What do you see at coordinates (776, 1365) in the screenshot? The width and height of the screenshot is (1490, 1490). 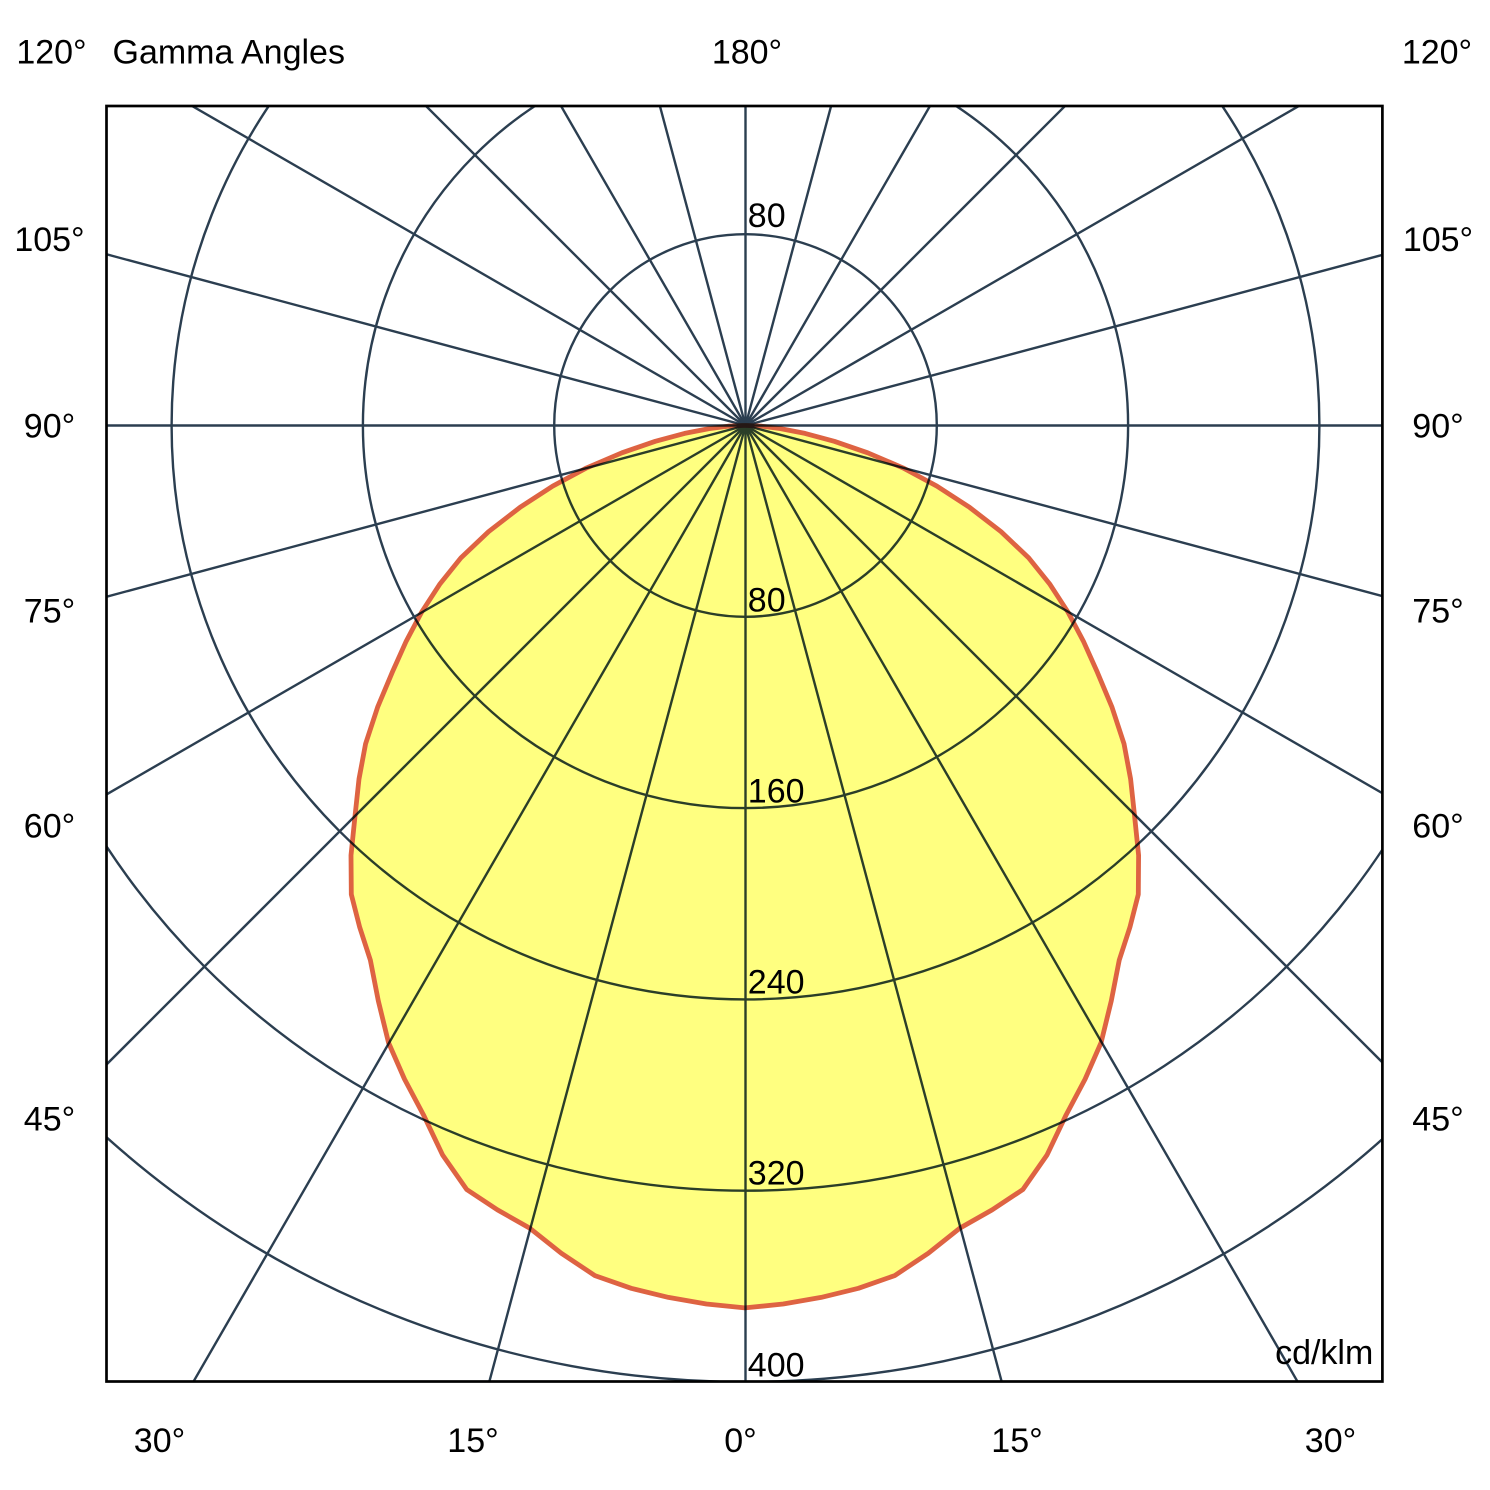 I see `svg-text: 400` at bounding box center [776, 1365].